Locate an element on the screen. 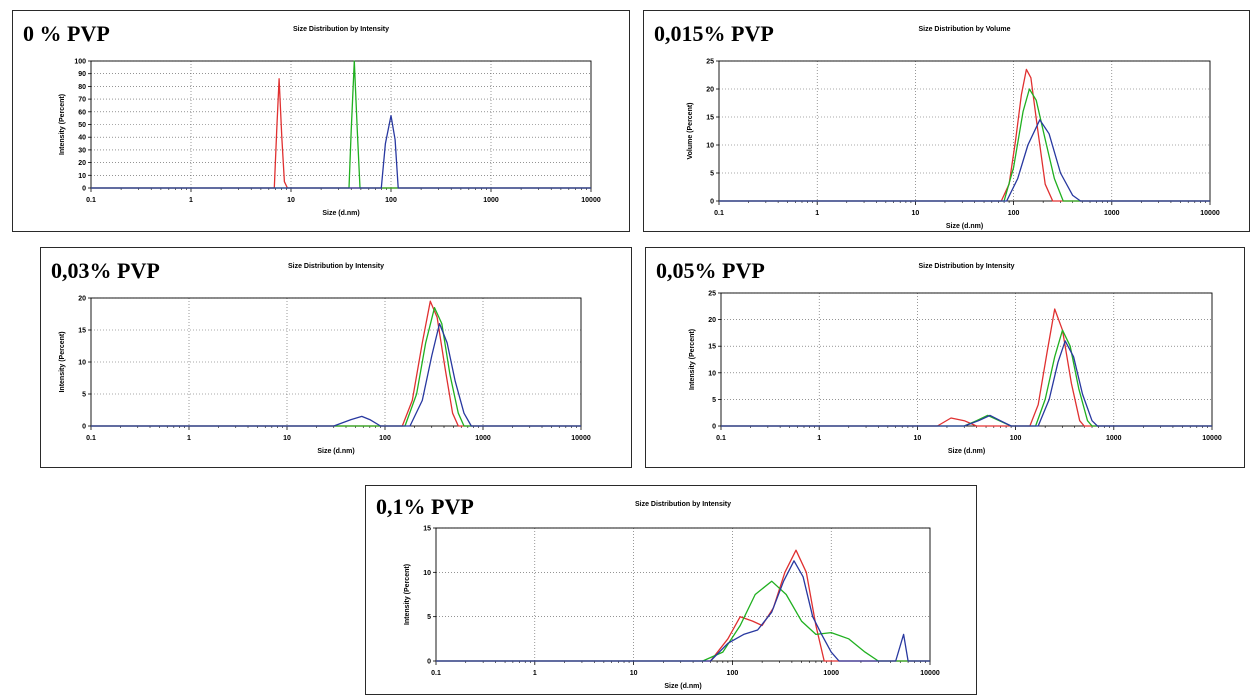 Image resolution: width=1250 pixels, height=696 pixels. y-axis-label: Volume (Percent) is located at coordinates (690, 130).